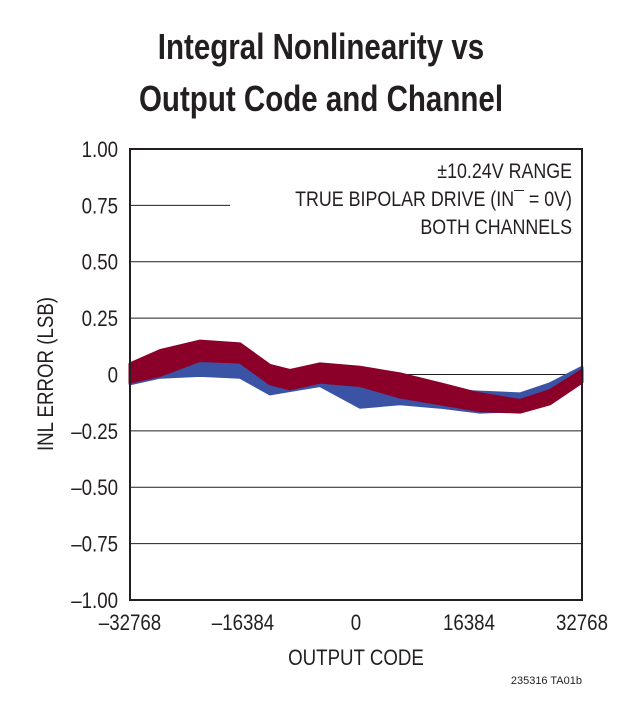 This screenshot has height=715, width=642. I want to click on chart-title-line-2: Output Code and Channel, so click(321, 98).